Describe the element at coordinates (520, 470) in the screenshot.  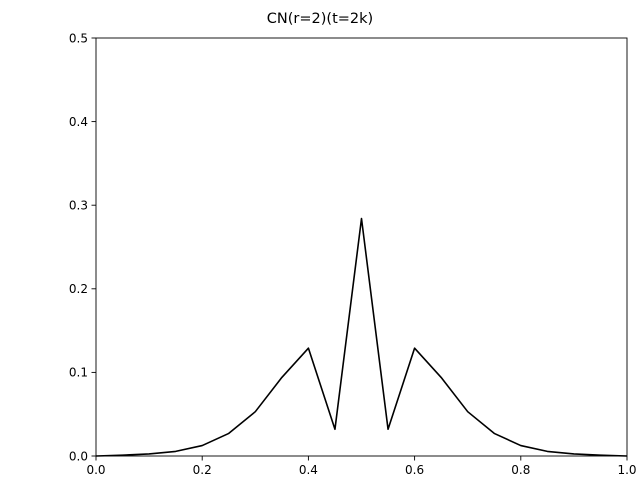
I see `x-tick-label: 0.8` at that location.